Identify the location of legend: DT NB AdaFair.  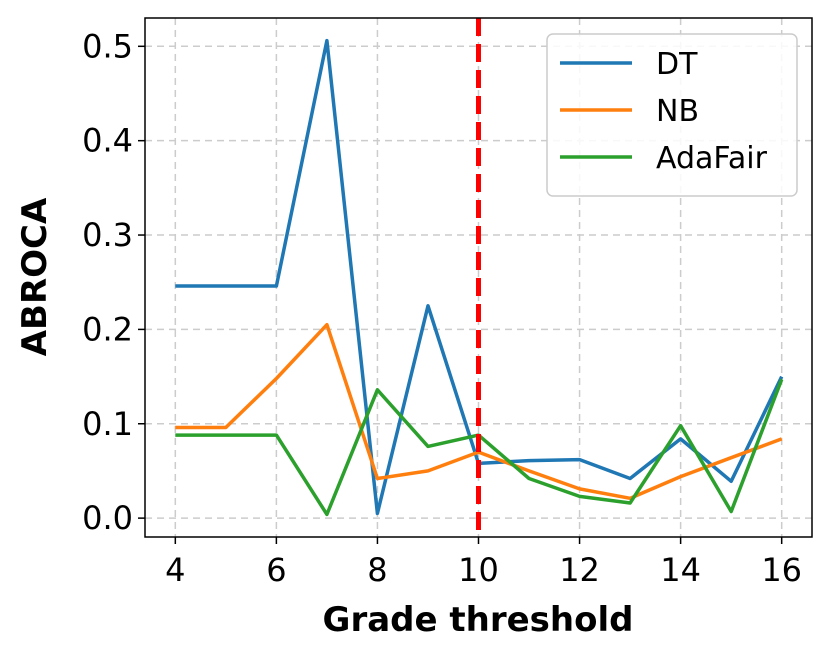
(672, 115).